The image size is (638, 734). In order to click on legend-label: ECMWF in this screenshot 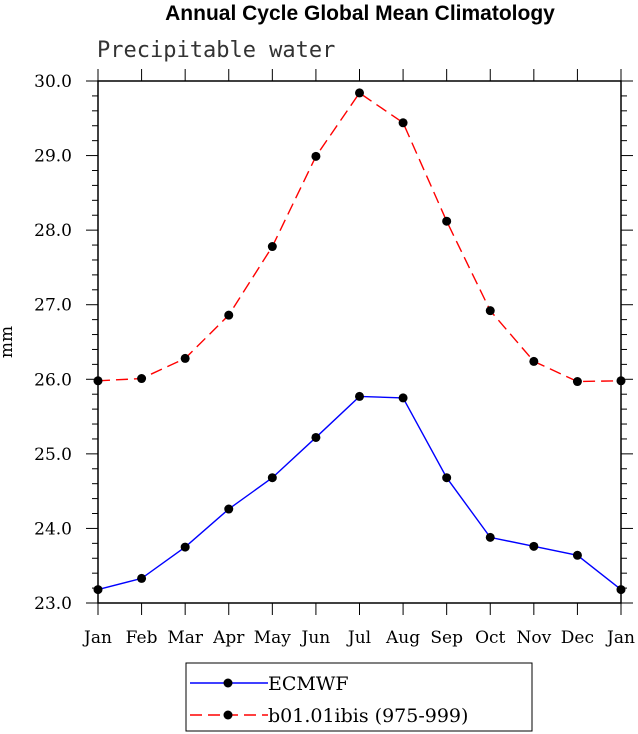, I will do `click(308, 684)`.